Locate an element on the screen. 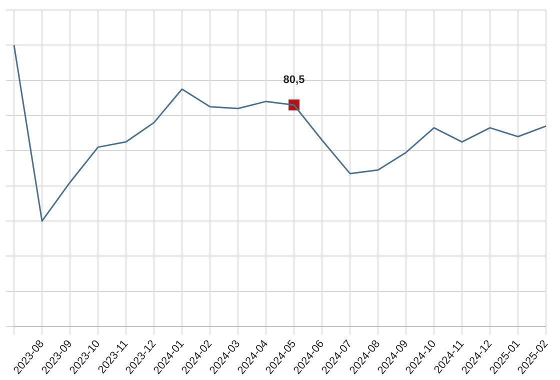 The image size is (560, 380). annotation: 80,5 is located at coordinates (294, 80).